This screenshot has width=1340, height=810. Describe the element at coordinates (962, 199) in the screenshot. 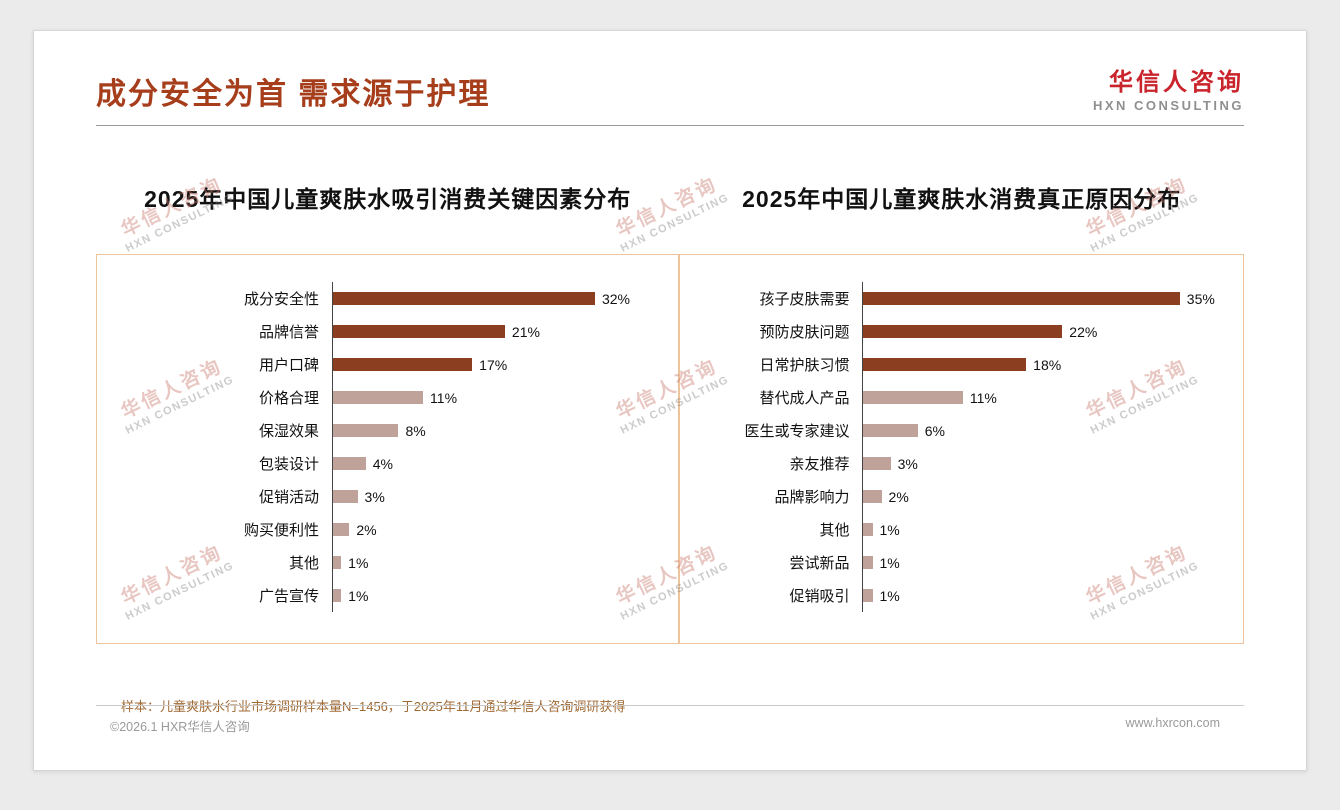

I see `chart-title-right: 2025年中国儿童爽肤水消费真正原因分布` at that location.